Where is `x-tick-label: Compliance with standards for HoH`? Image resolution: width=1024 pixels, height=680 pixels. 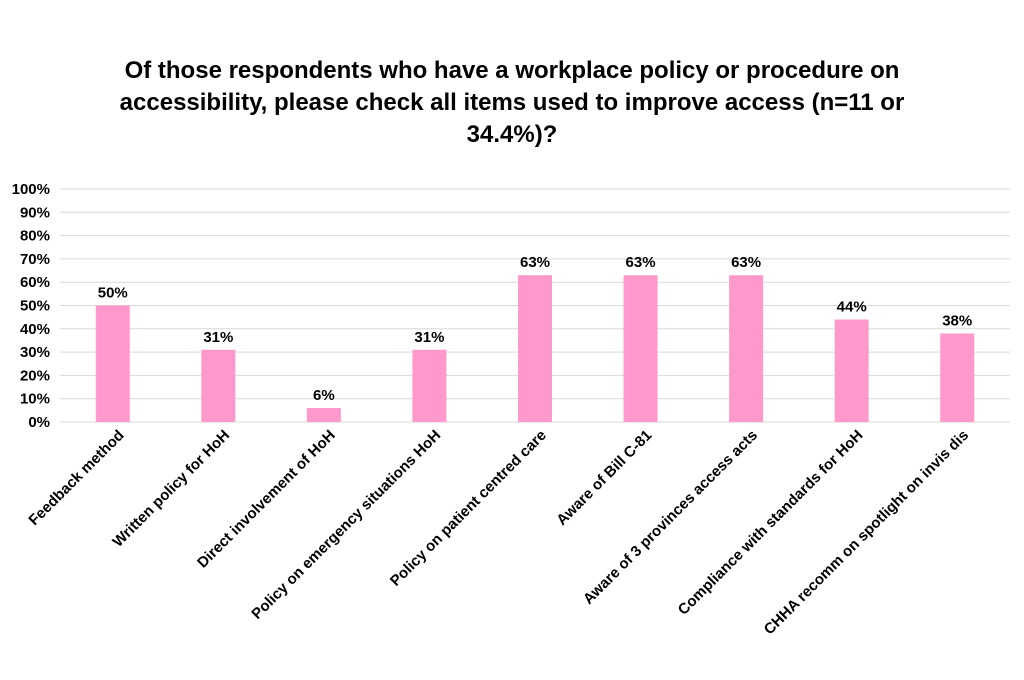 x-tick-label: Compliance with standards for HoH is located at coordinates (771, 523).